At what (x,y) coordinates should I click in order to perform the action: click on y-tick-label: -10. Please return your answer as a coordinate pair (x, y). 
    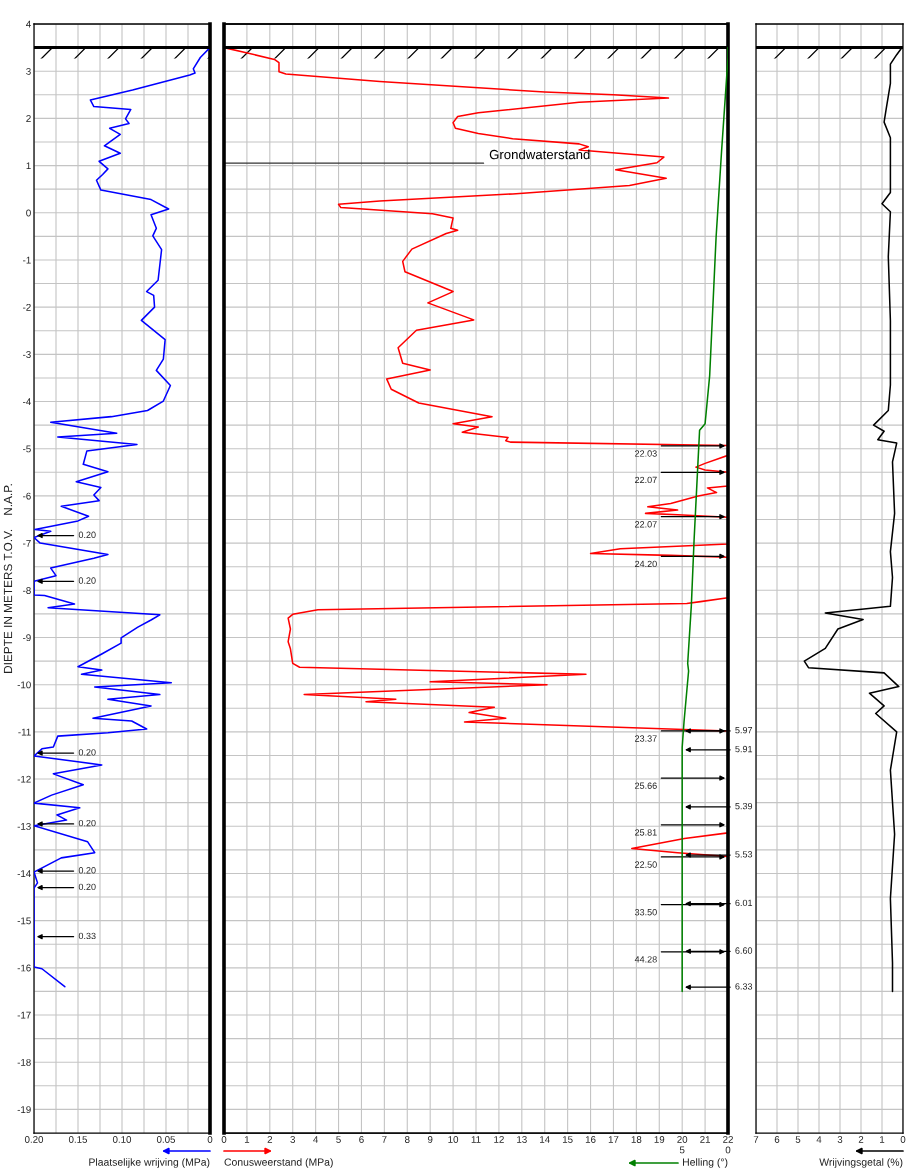
    Looking at the image, I should click on (24, 685).